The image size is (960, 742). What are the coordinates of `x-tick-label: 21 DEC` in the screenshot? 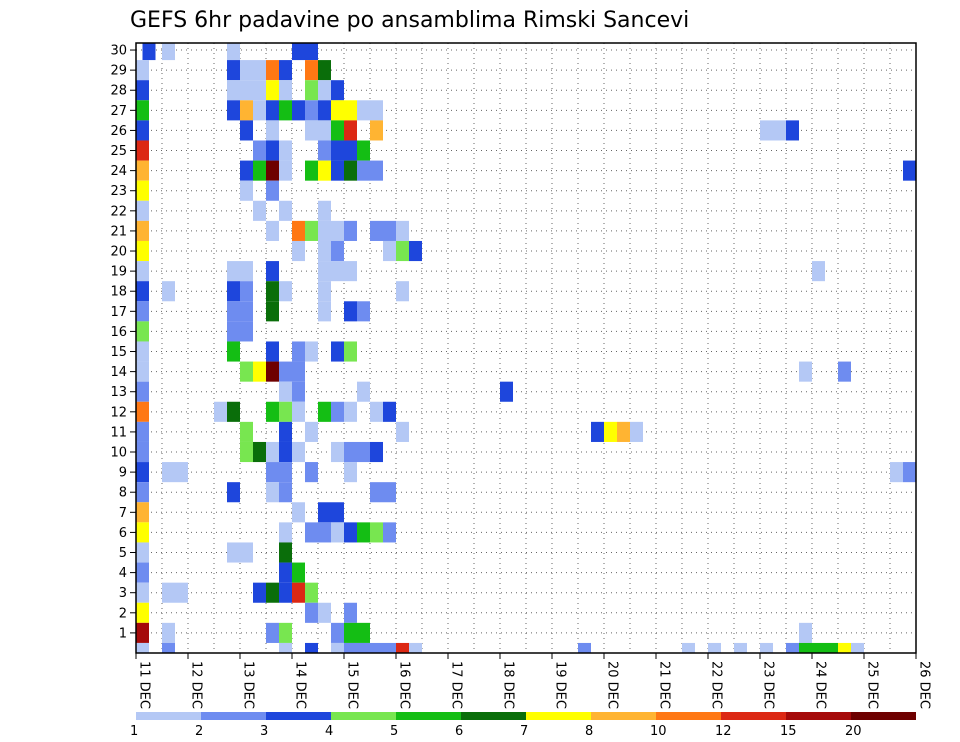 It's located at (664, 685).